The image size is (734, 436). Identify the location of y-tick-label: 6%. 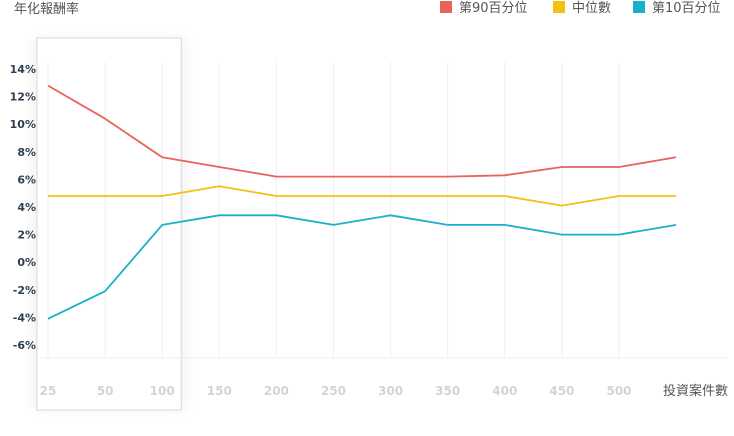
(26, 179).